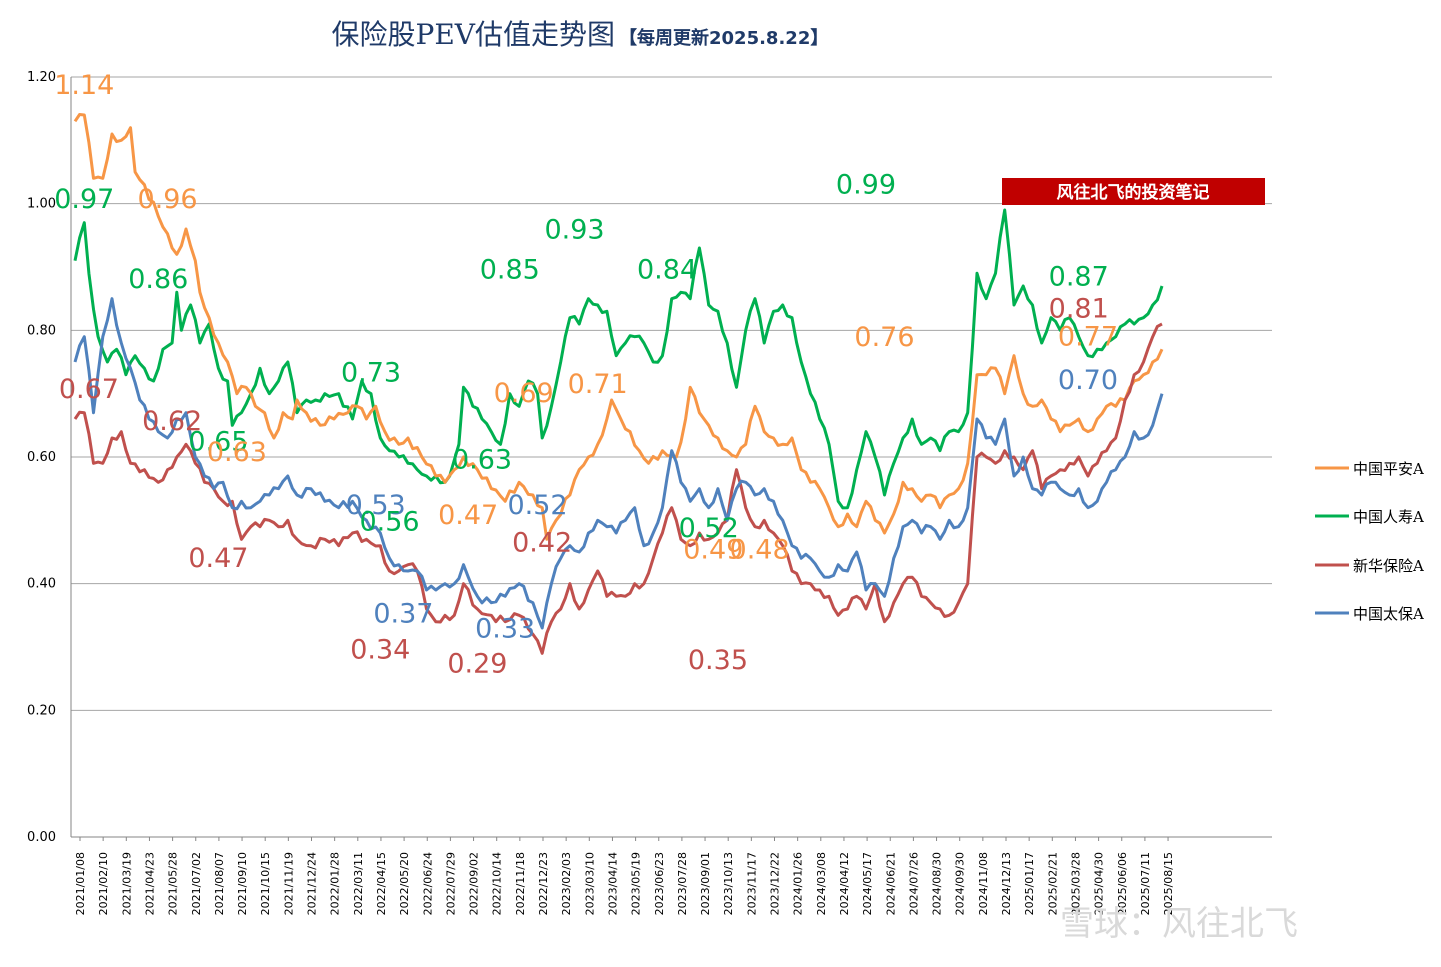  I want to click on x-tick-label: 2023/07/28, so click(682, 883).